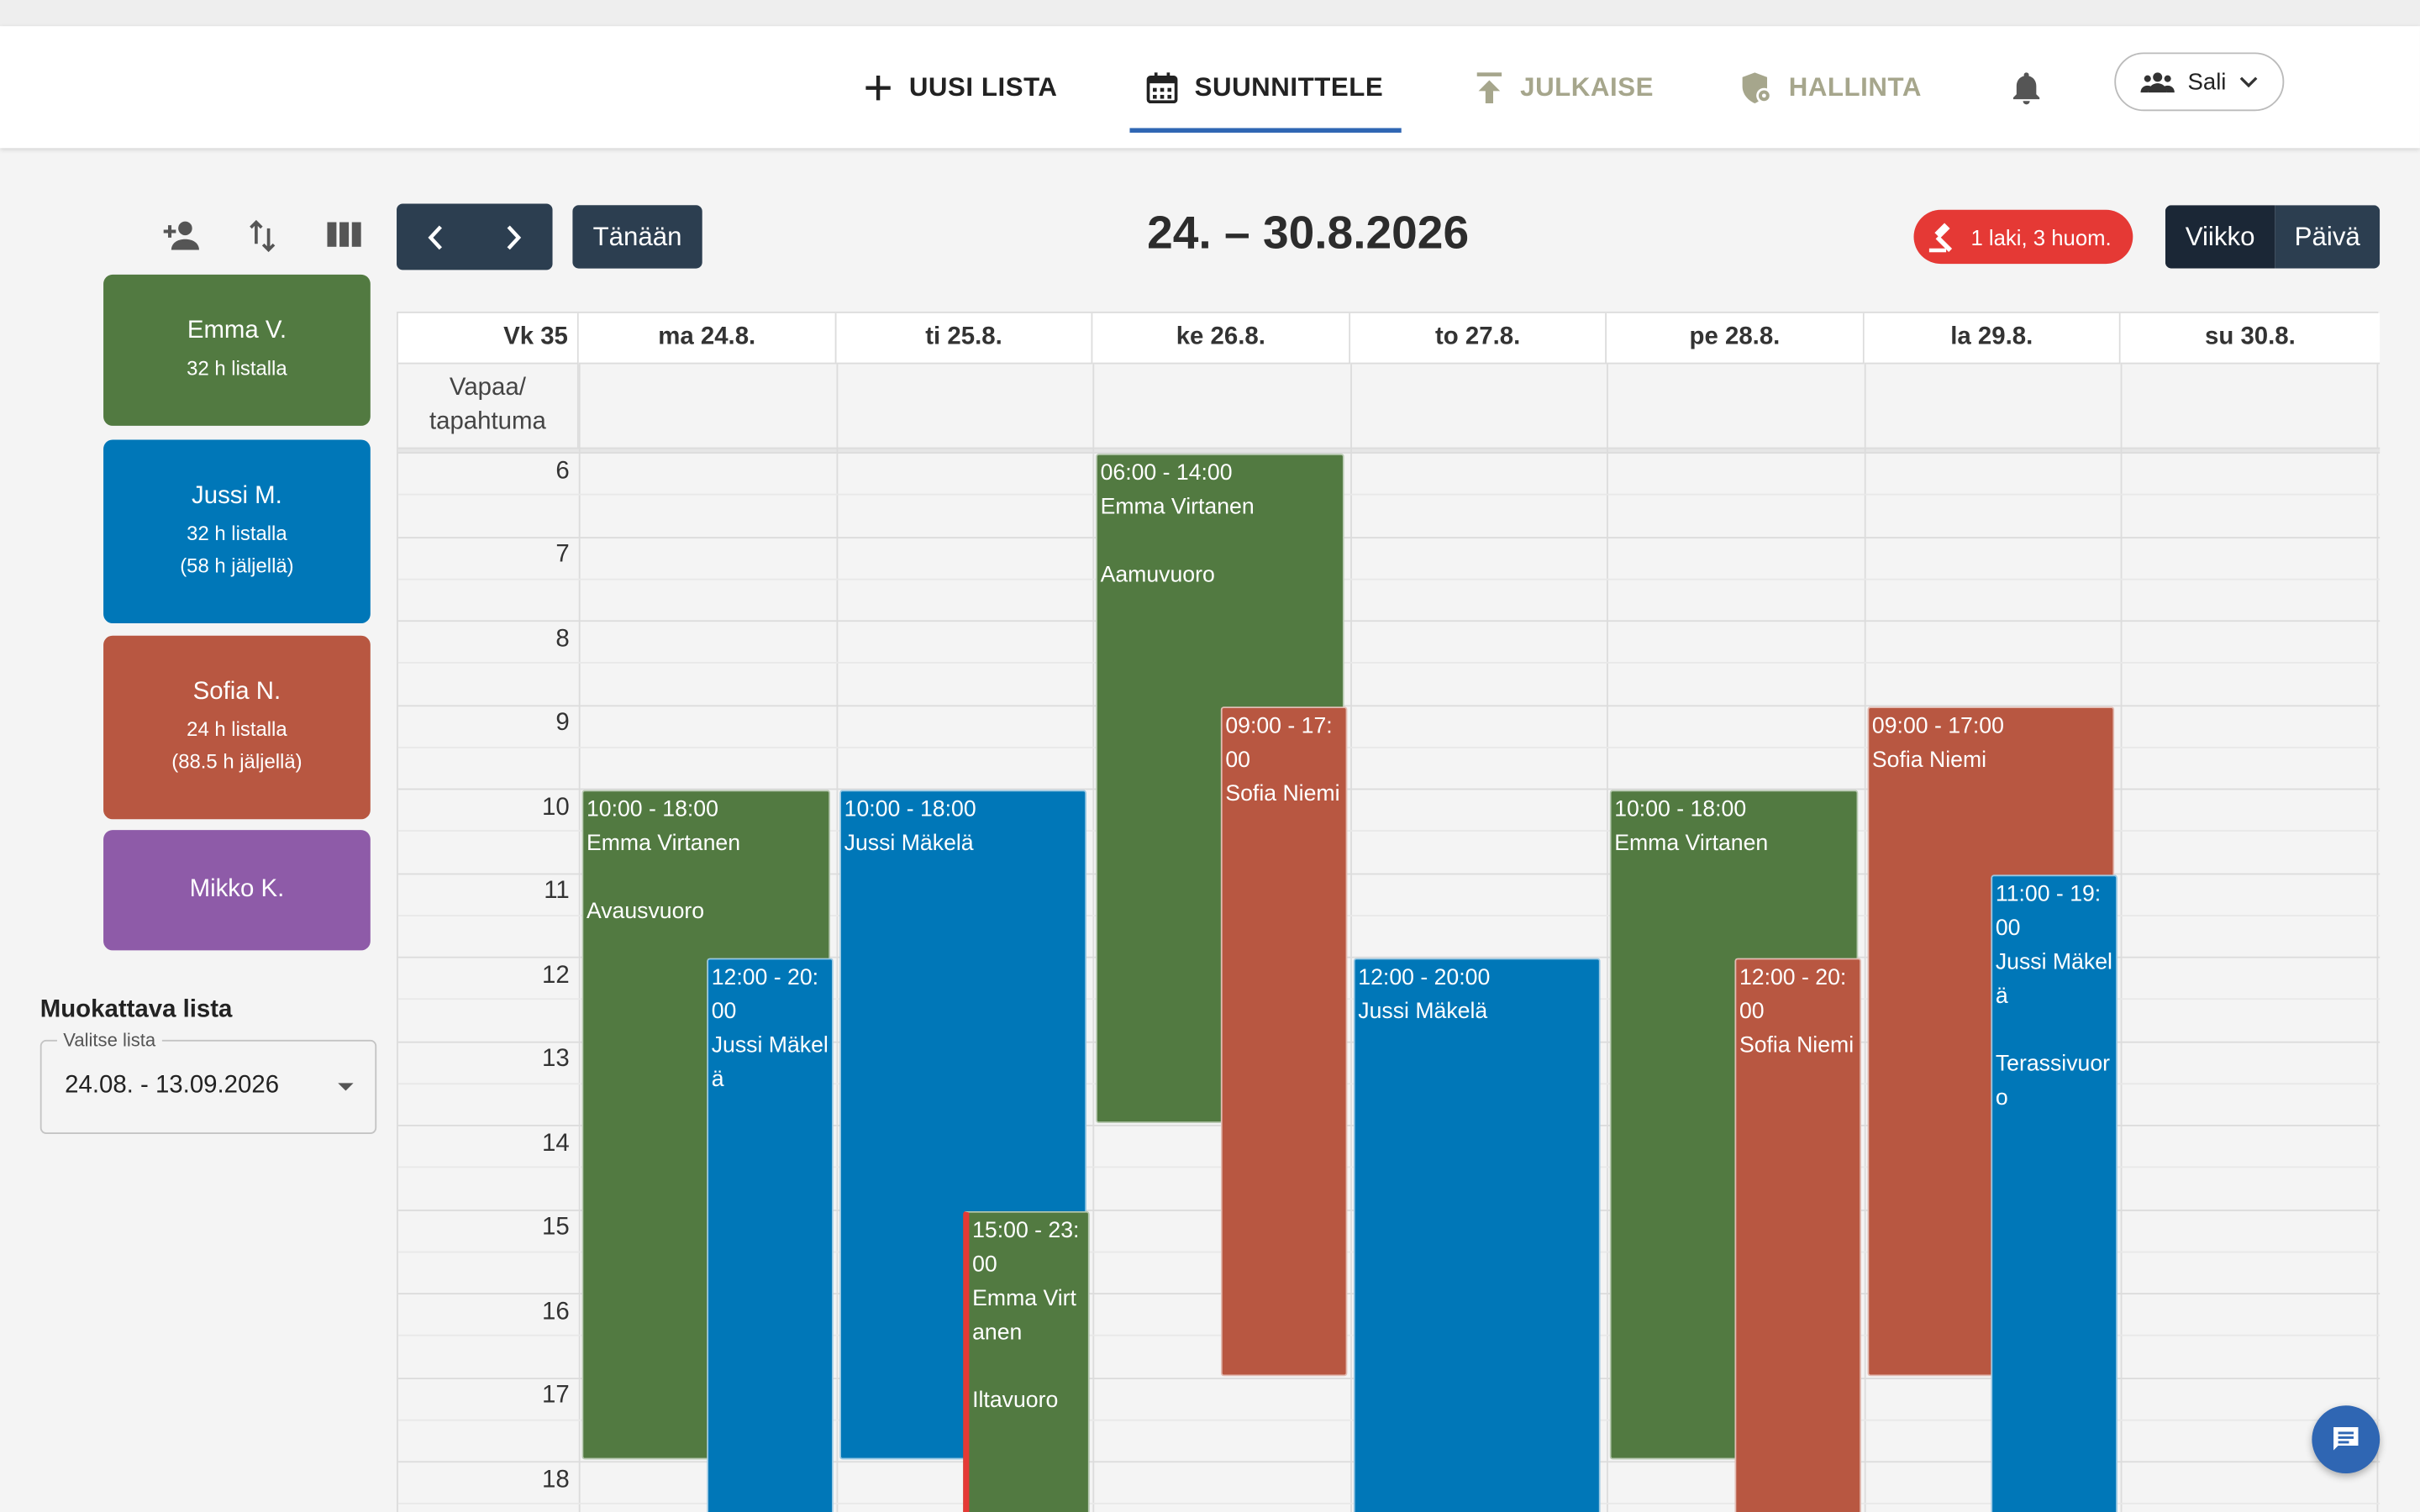 The image size is (2420, 1512). I want to click on new-list-label: UUSI LISTA, so click(983, 86).